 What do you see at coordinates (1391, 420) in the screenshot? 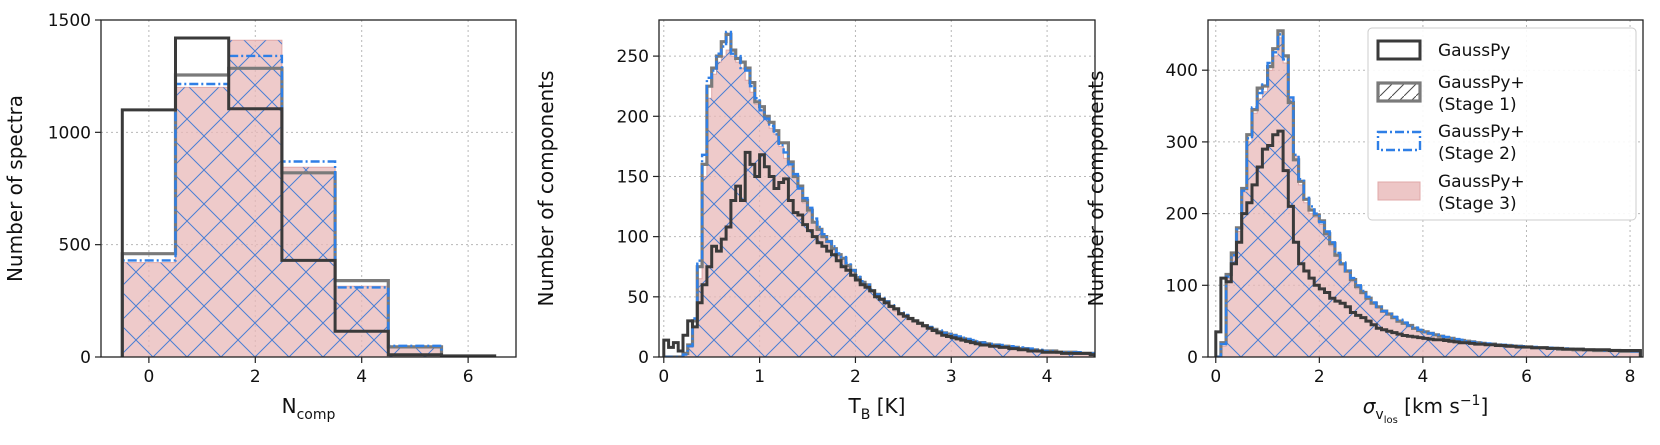
I see `x-label-subsub: los` at bounding box center [1391, 420].